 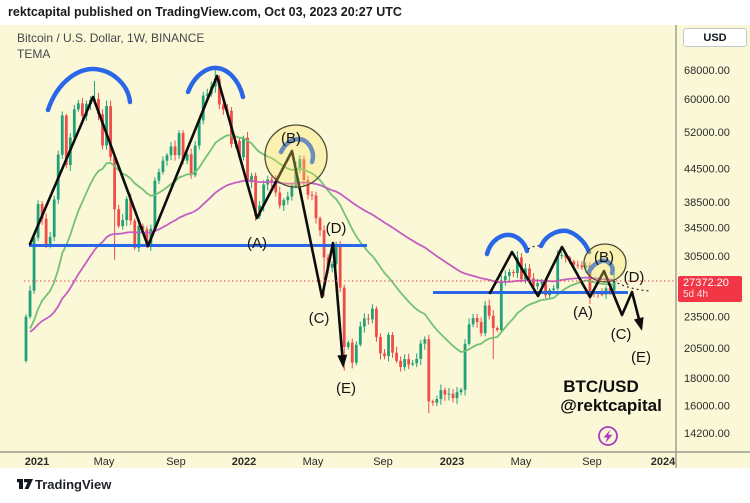 What do you see at coordinates (244, 462) in the screenshot?
I see `time-tick-label: 2022` at bounding box center [244, 462].